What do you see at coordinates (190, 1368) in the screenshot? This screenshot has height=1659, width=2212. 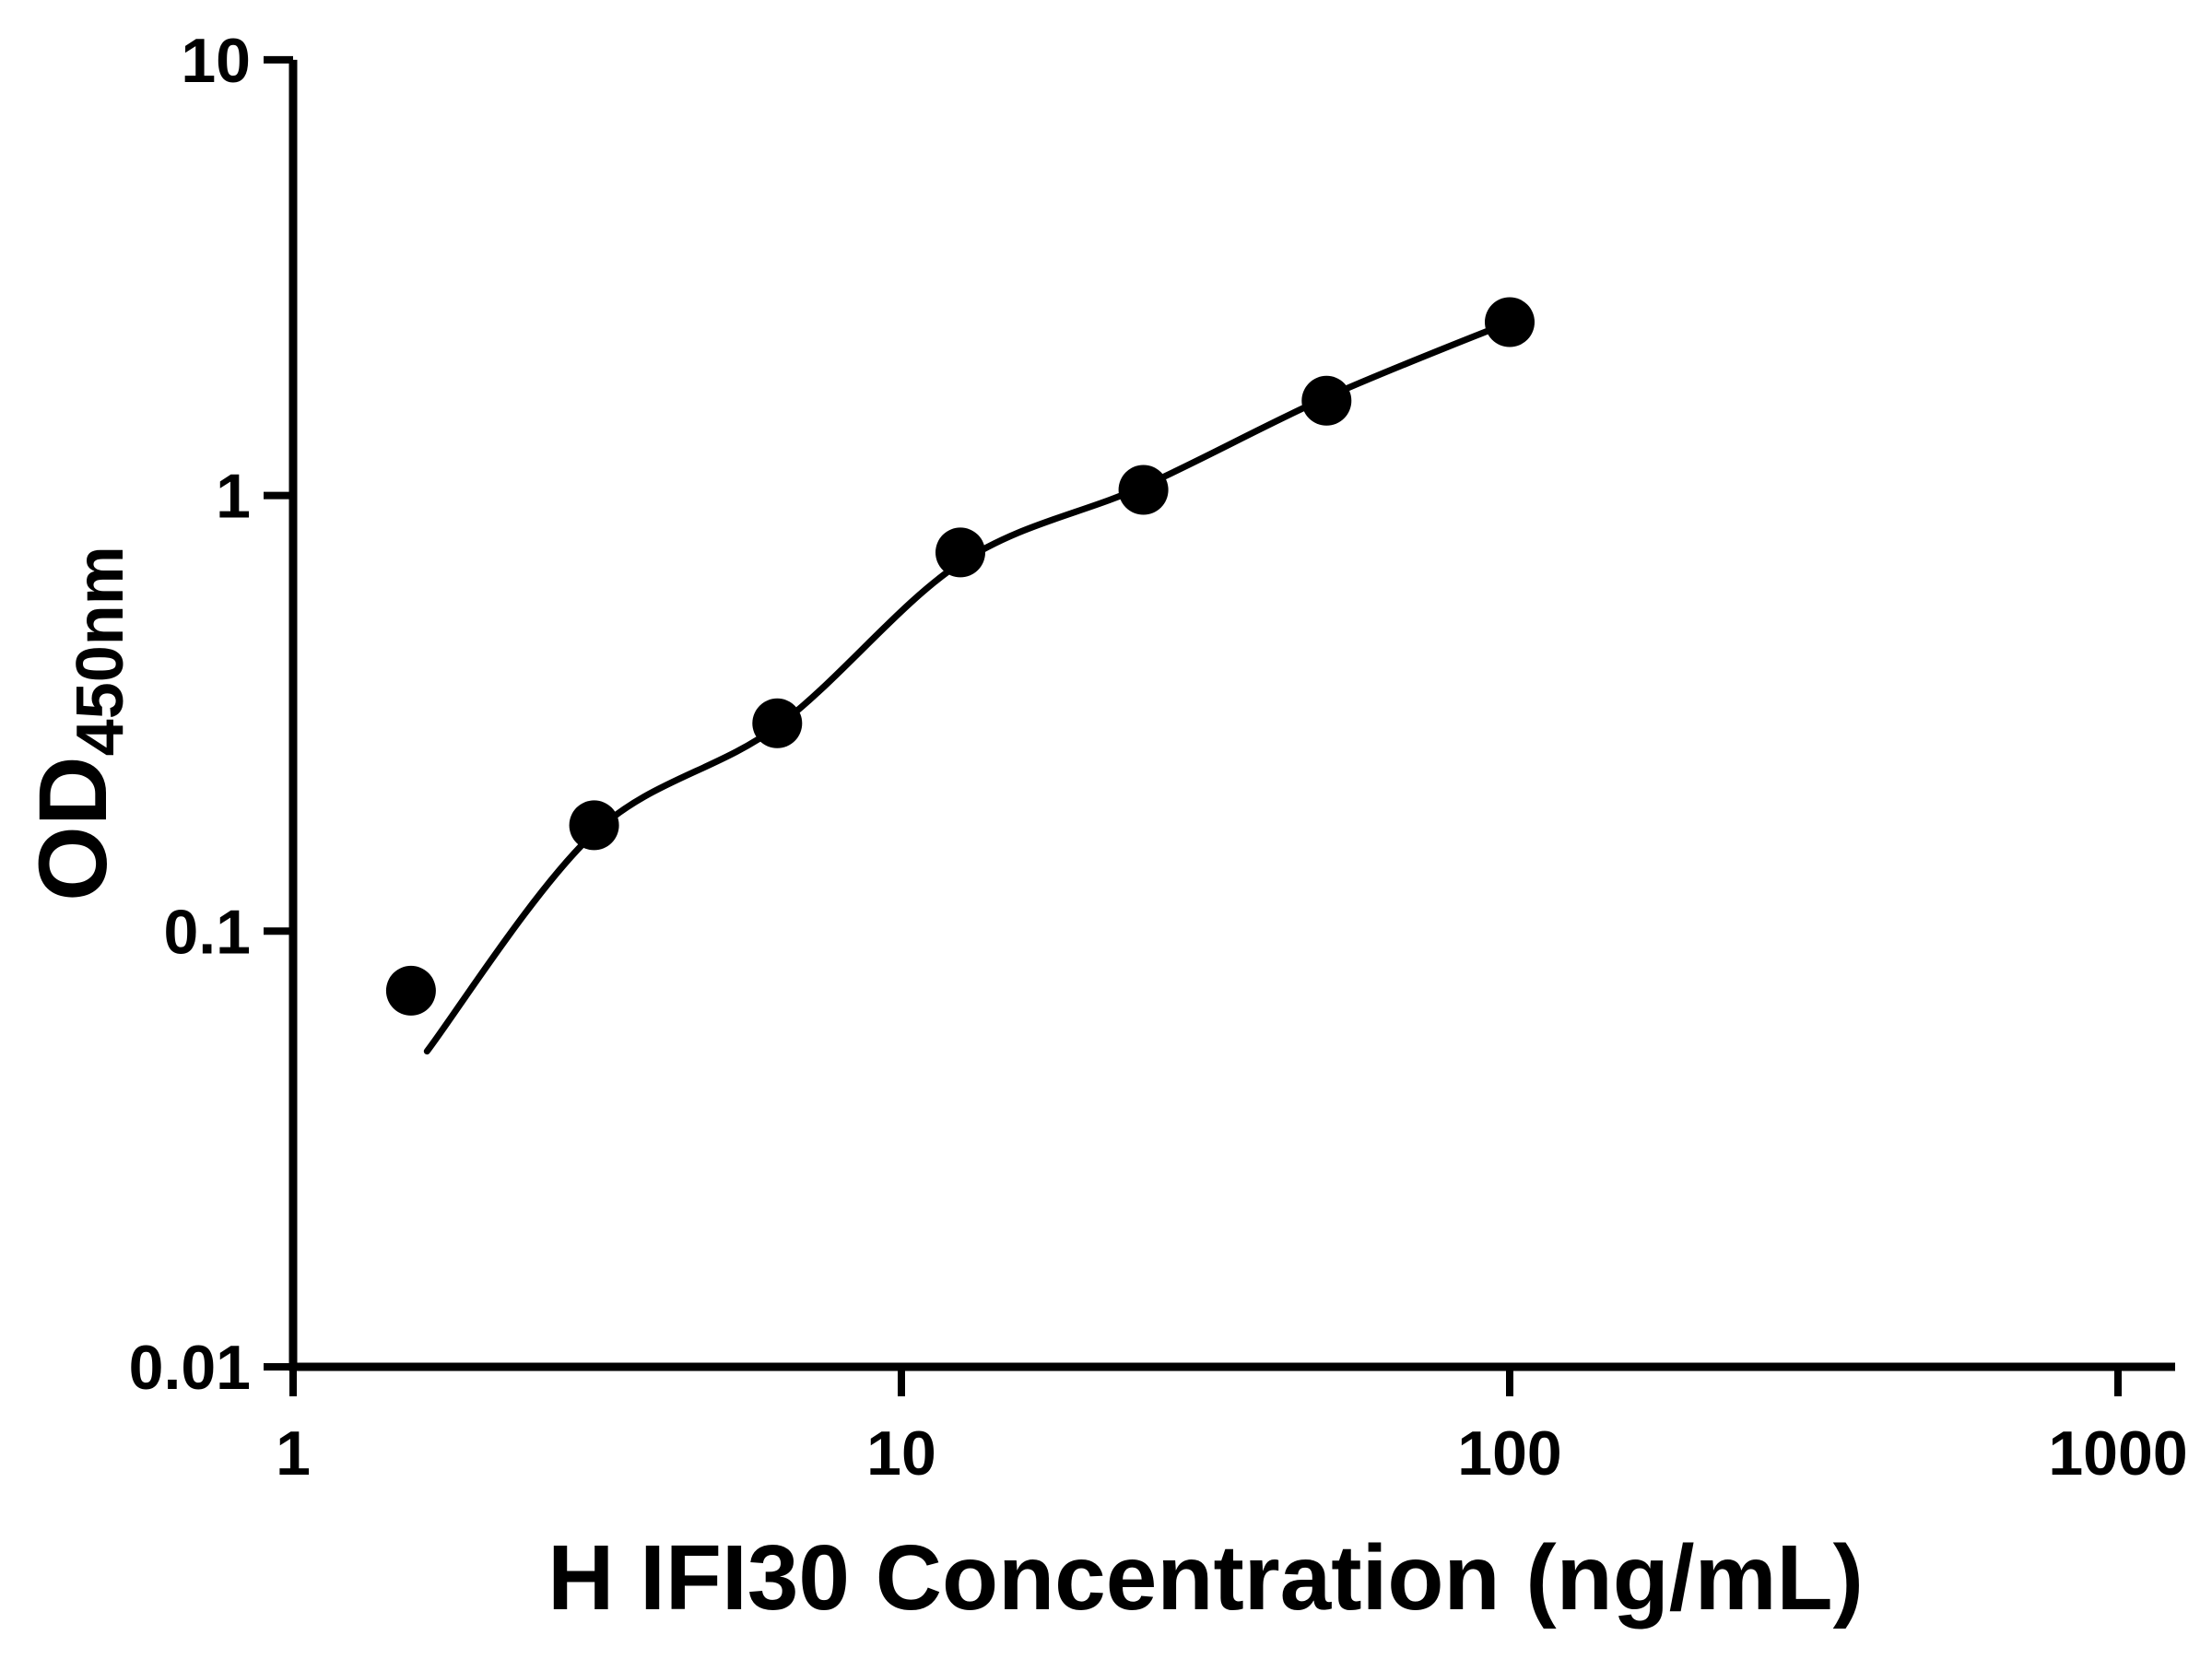 I see `y-tick-label: 0.01` at bounding box center [190, 1368].